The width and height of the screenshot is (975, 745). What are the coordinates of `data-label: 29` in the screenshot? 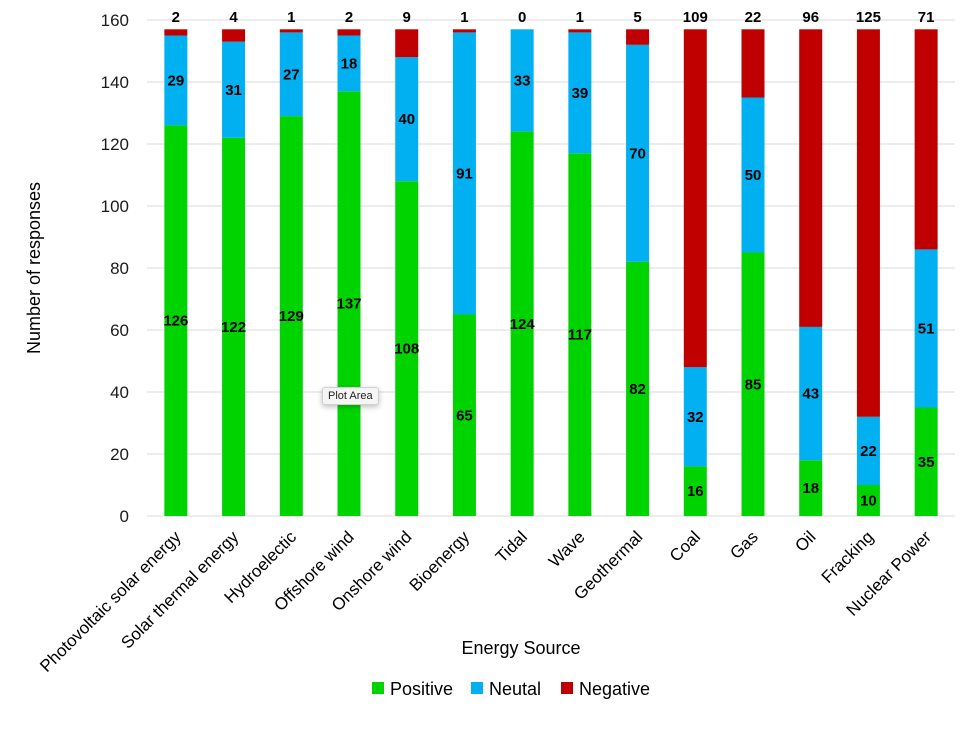 It's located at (176, 80).